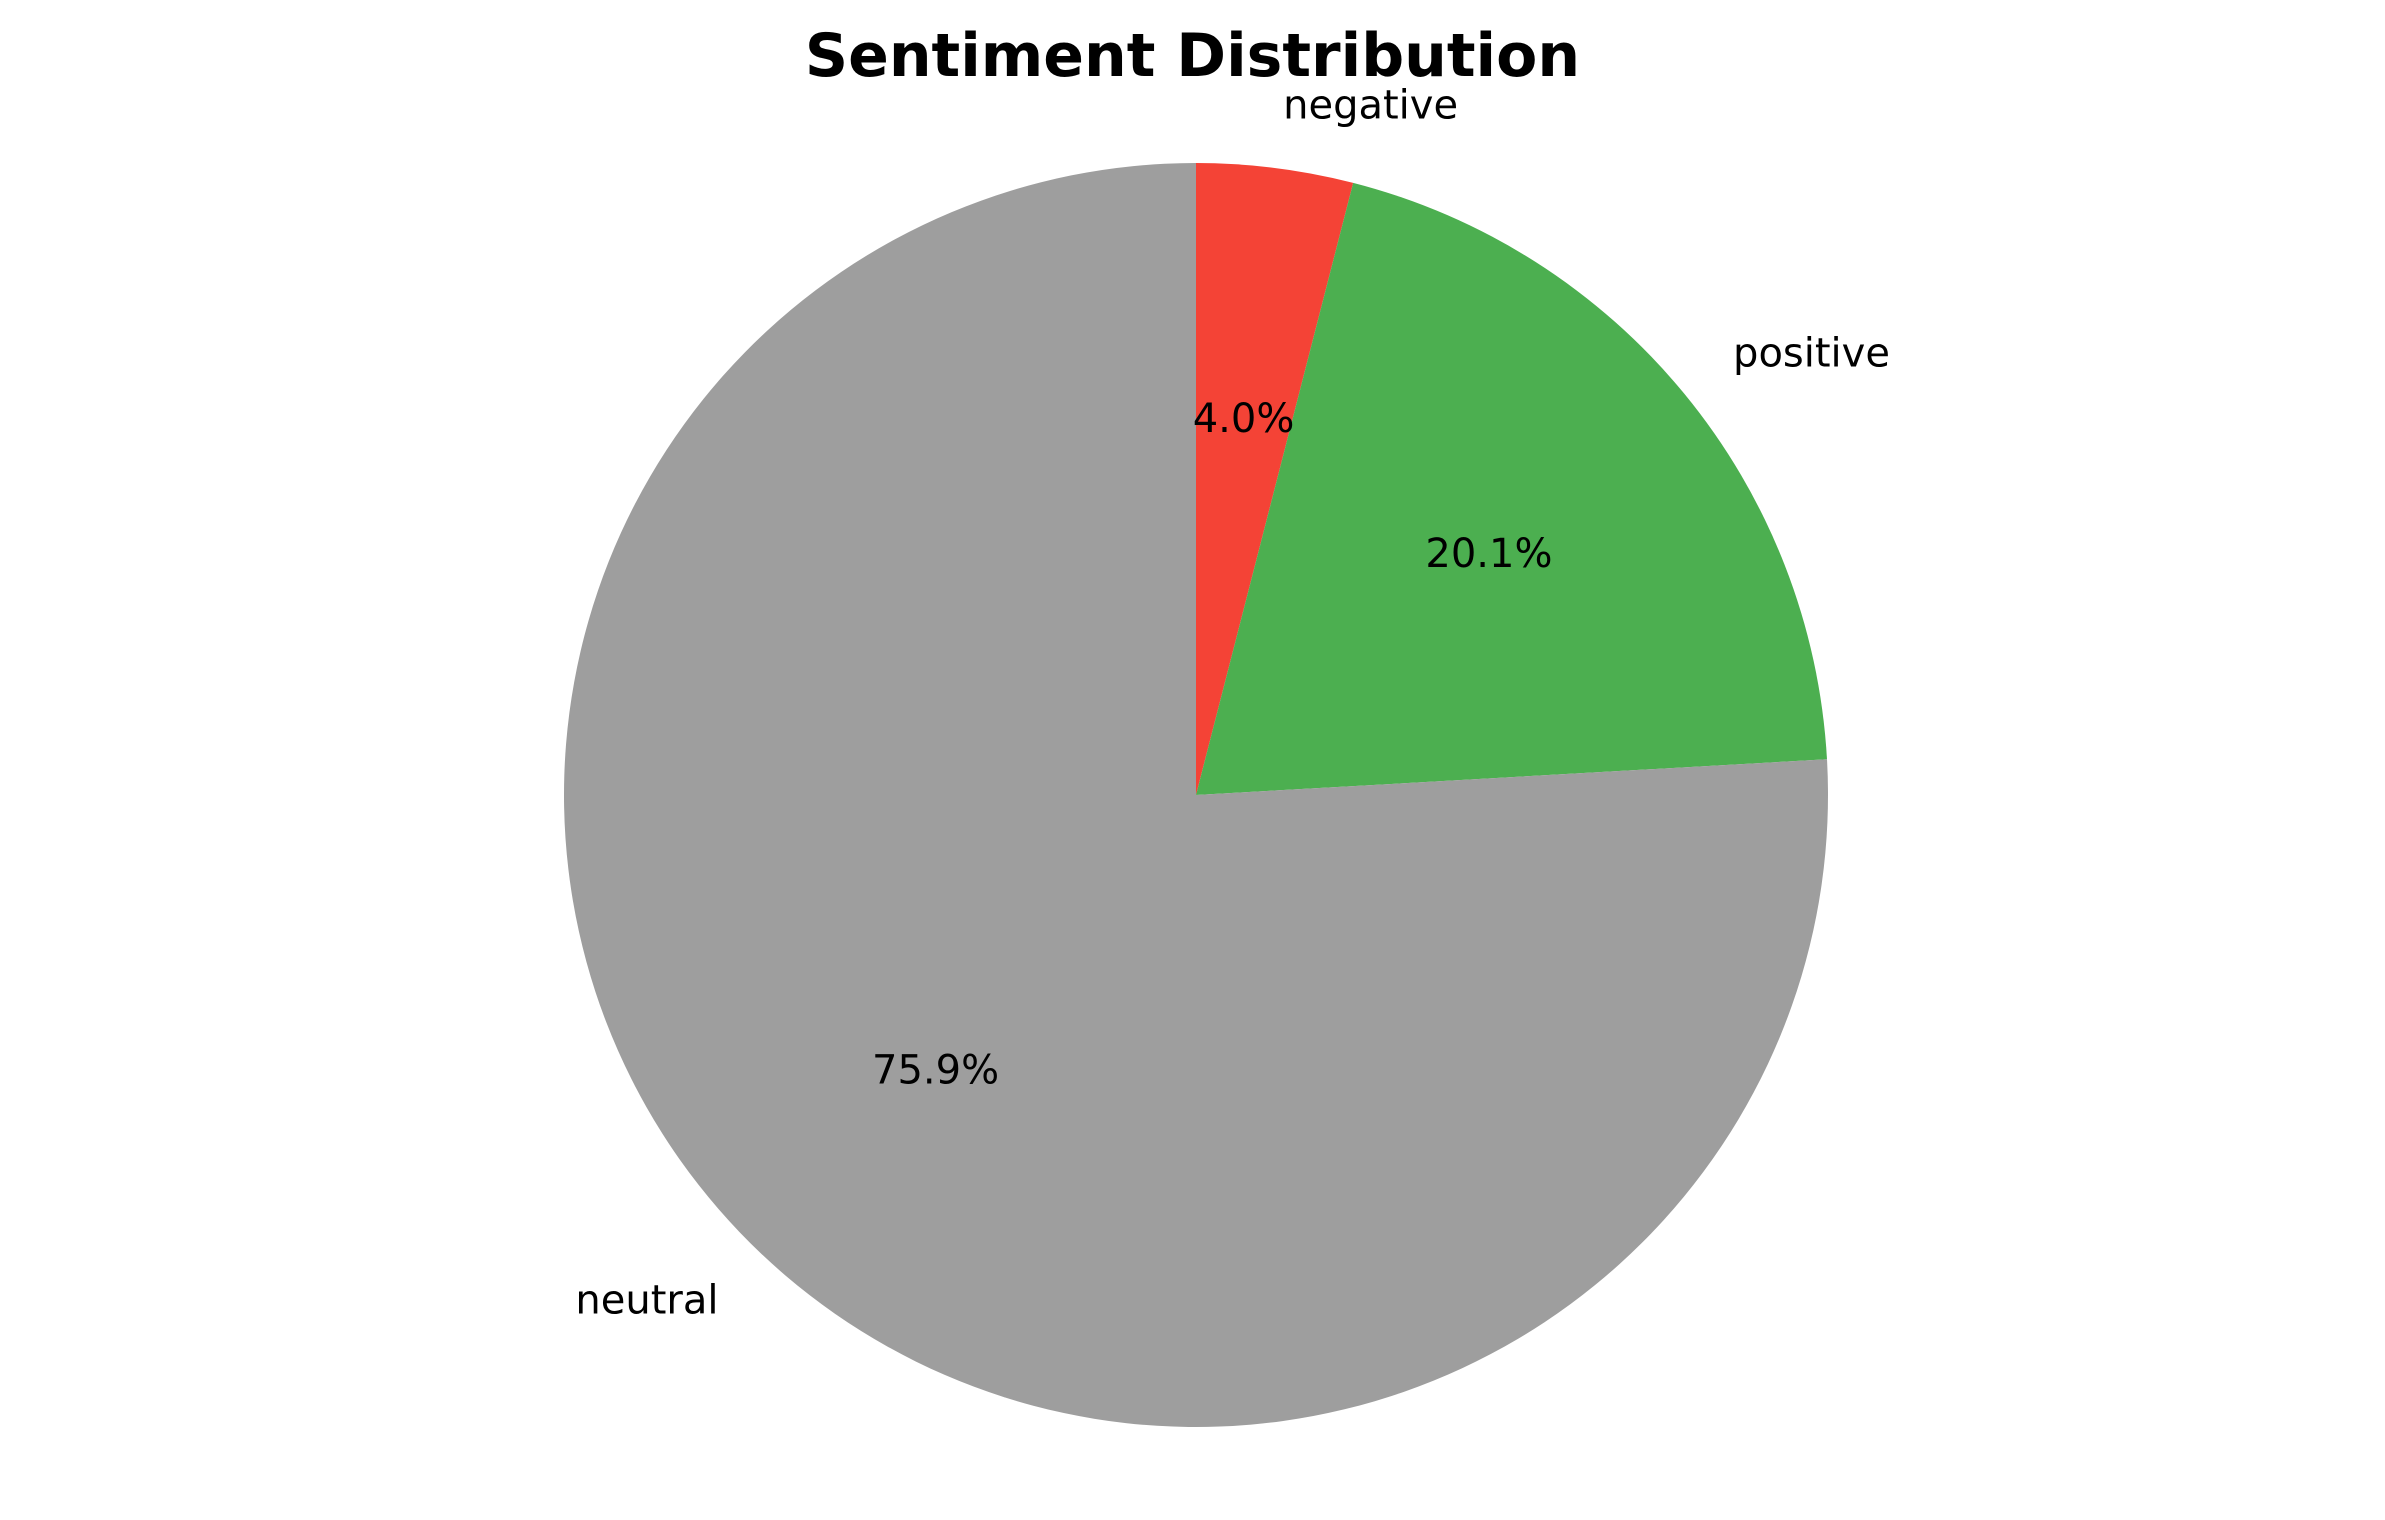 The width and height of the screenshot is (2385, 1520). Describe the element at coordinates (646, 1300) in the screenshot. I see `slice-label-neutral: neutral` at that location.